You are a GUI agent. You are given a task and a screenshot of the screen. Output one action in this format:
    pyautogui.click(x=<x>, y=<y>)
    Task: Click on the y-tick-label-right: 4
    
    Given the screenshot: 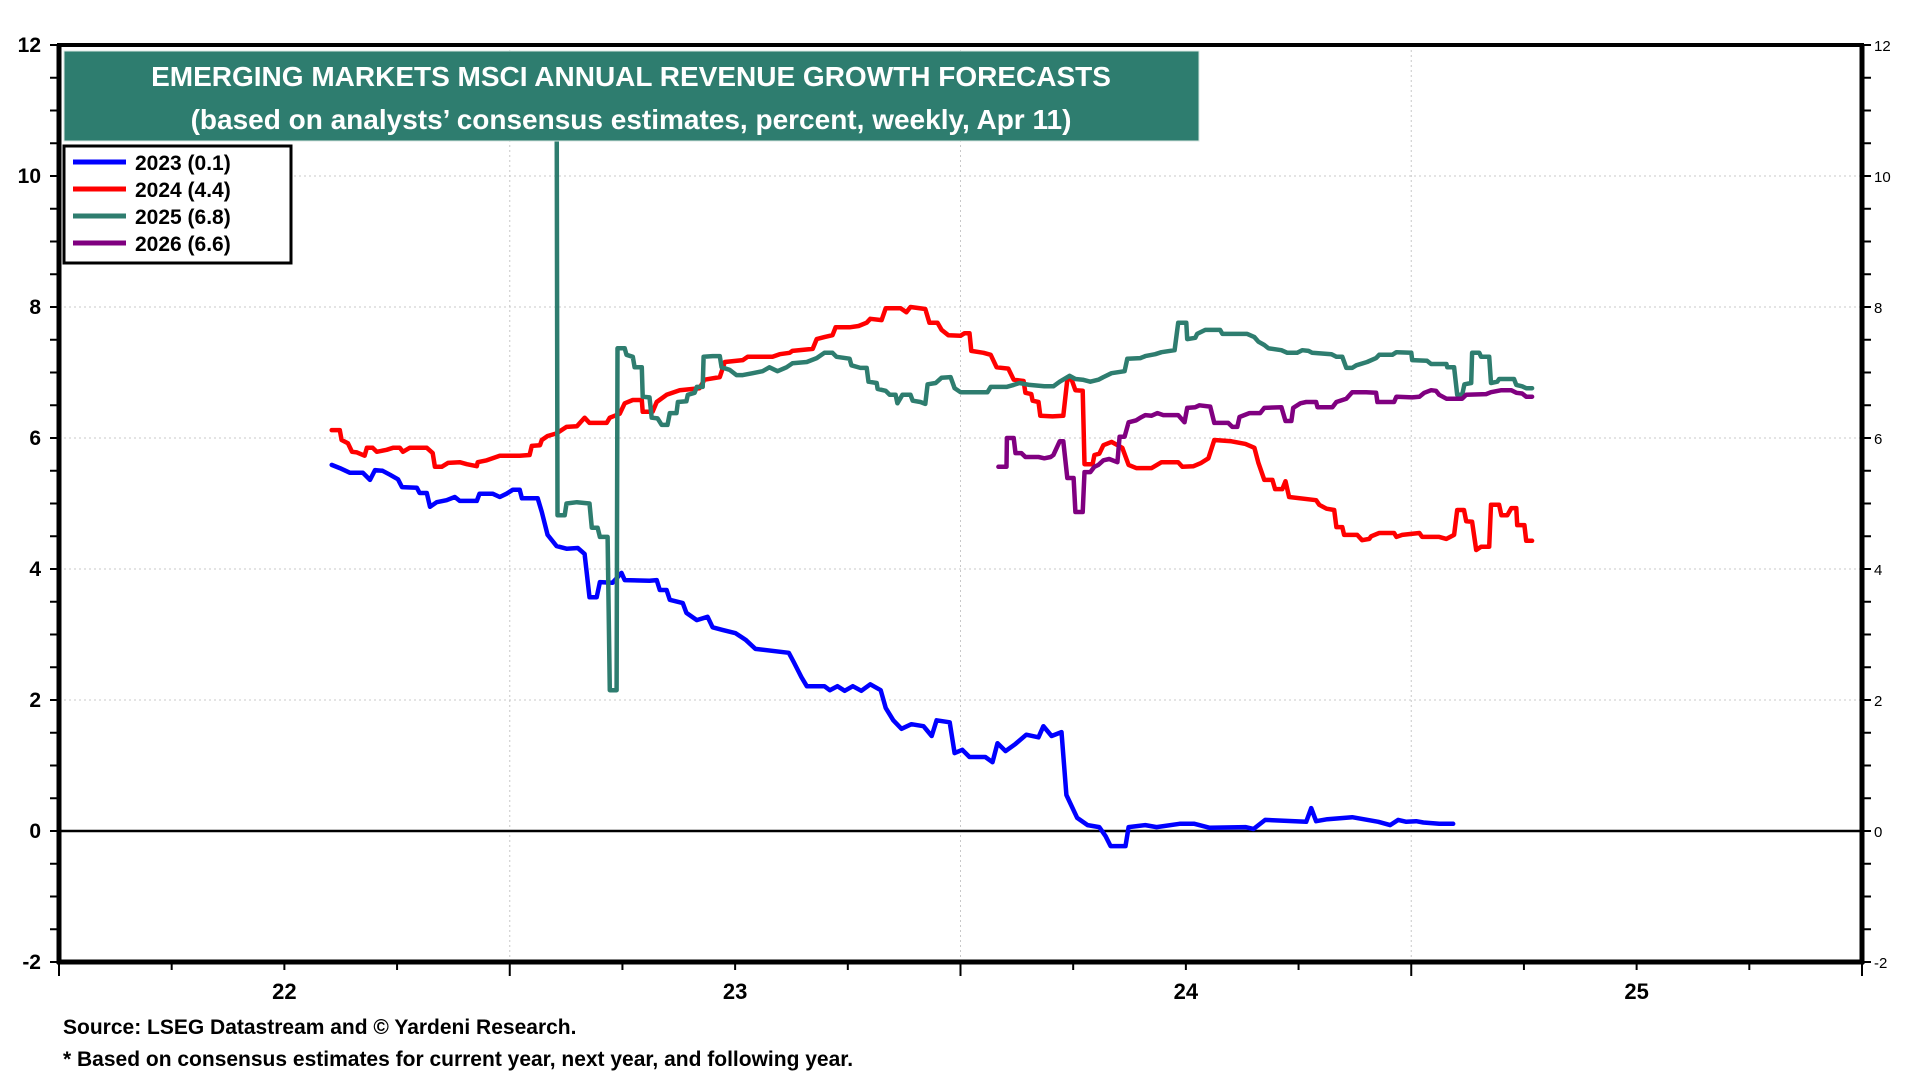 What is the action you would take?
    pyautogui.click(x=1878, y=570)
    